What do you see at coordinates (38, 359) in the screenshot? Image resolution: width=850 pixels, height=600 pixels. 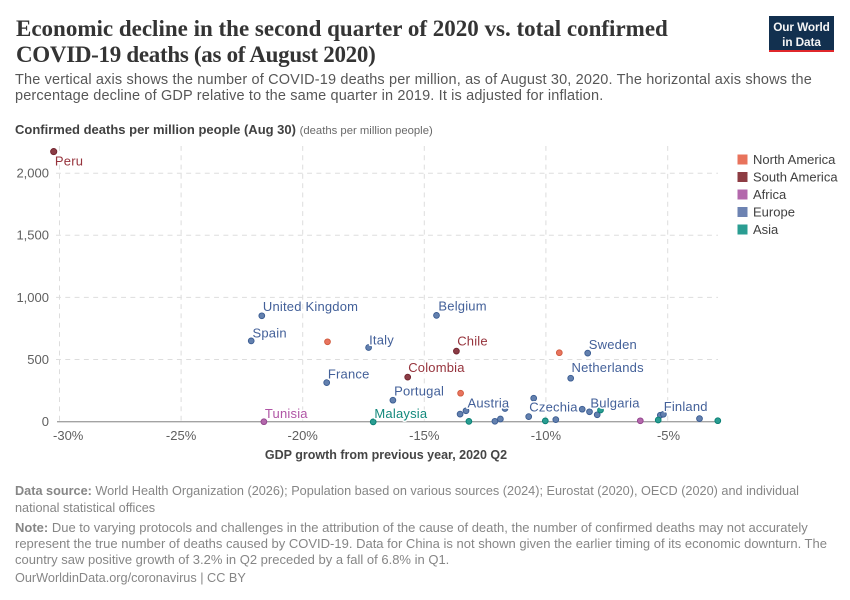 I see `svg-text: 500` at bounding box center [38, 359].